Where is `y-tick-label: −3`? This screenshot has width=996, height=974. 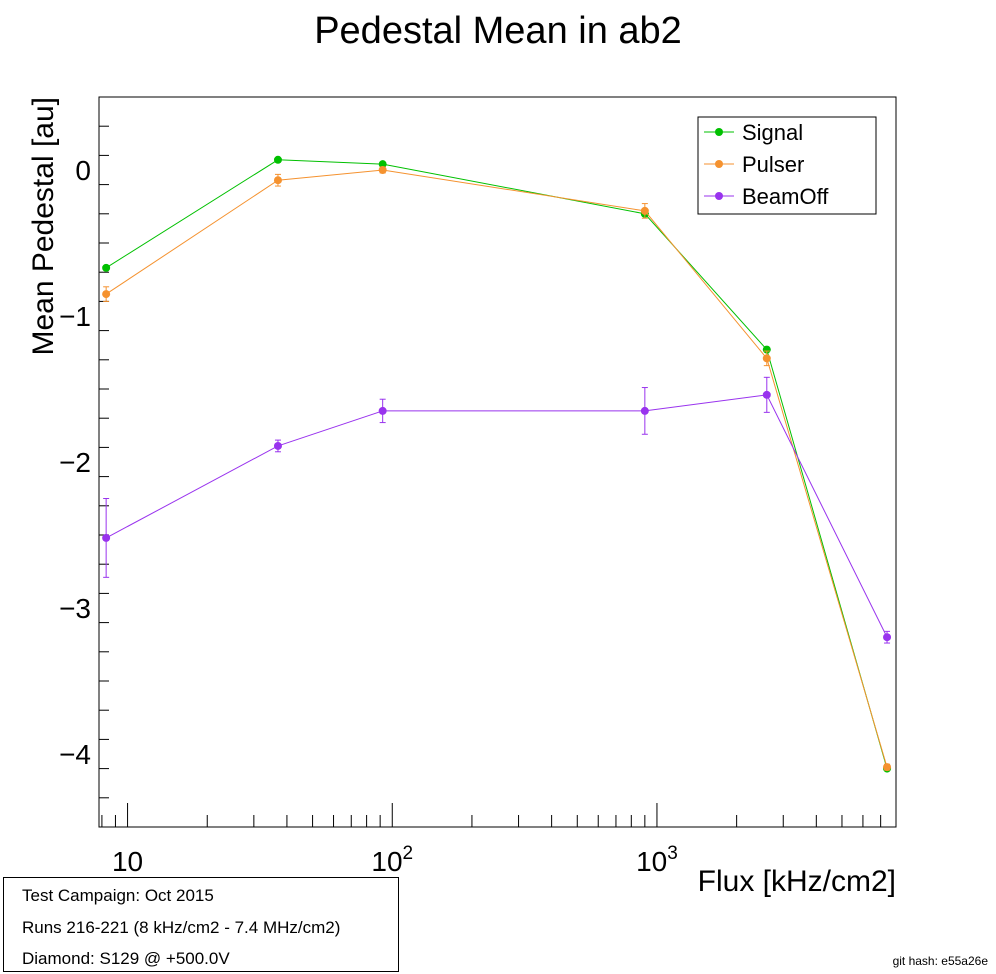 y-tick-label: −3 is located at coordinates (75, 608).